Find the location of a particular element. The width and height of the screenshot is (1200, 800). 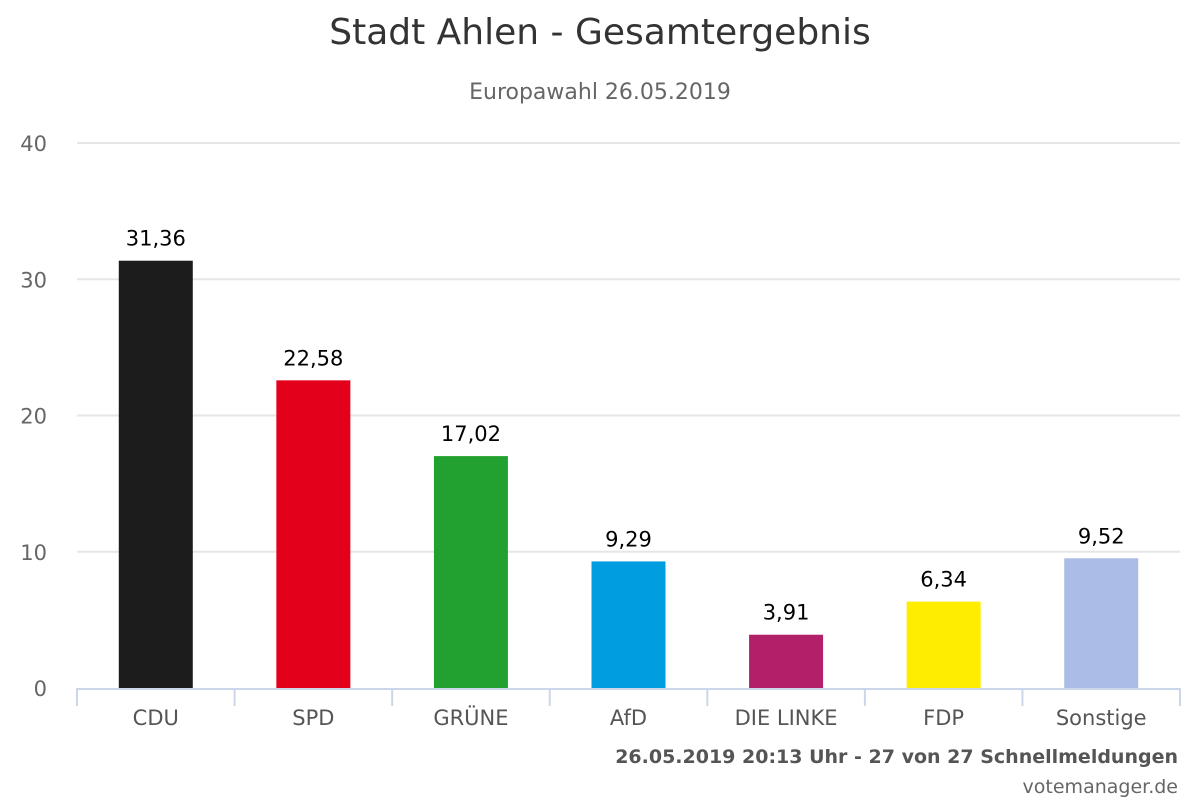

credit-link: votemanager.de is located at coordinates (1100, 787).